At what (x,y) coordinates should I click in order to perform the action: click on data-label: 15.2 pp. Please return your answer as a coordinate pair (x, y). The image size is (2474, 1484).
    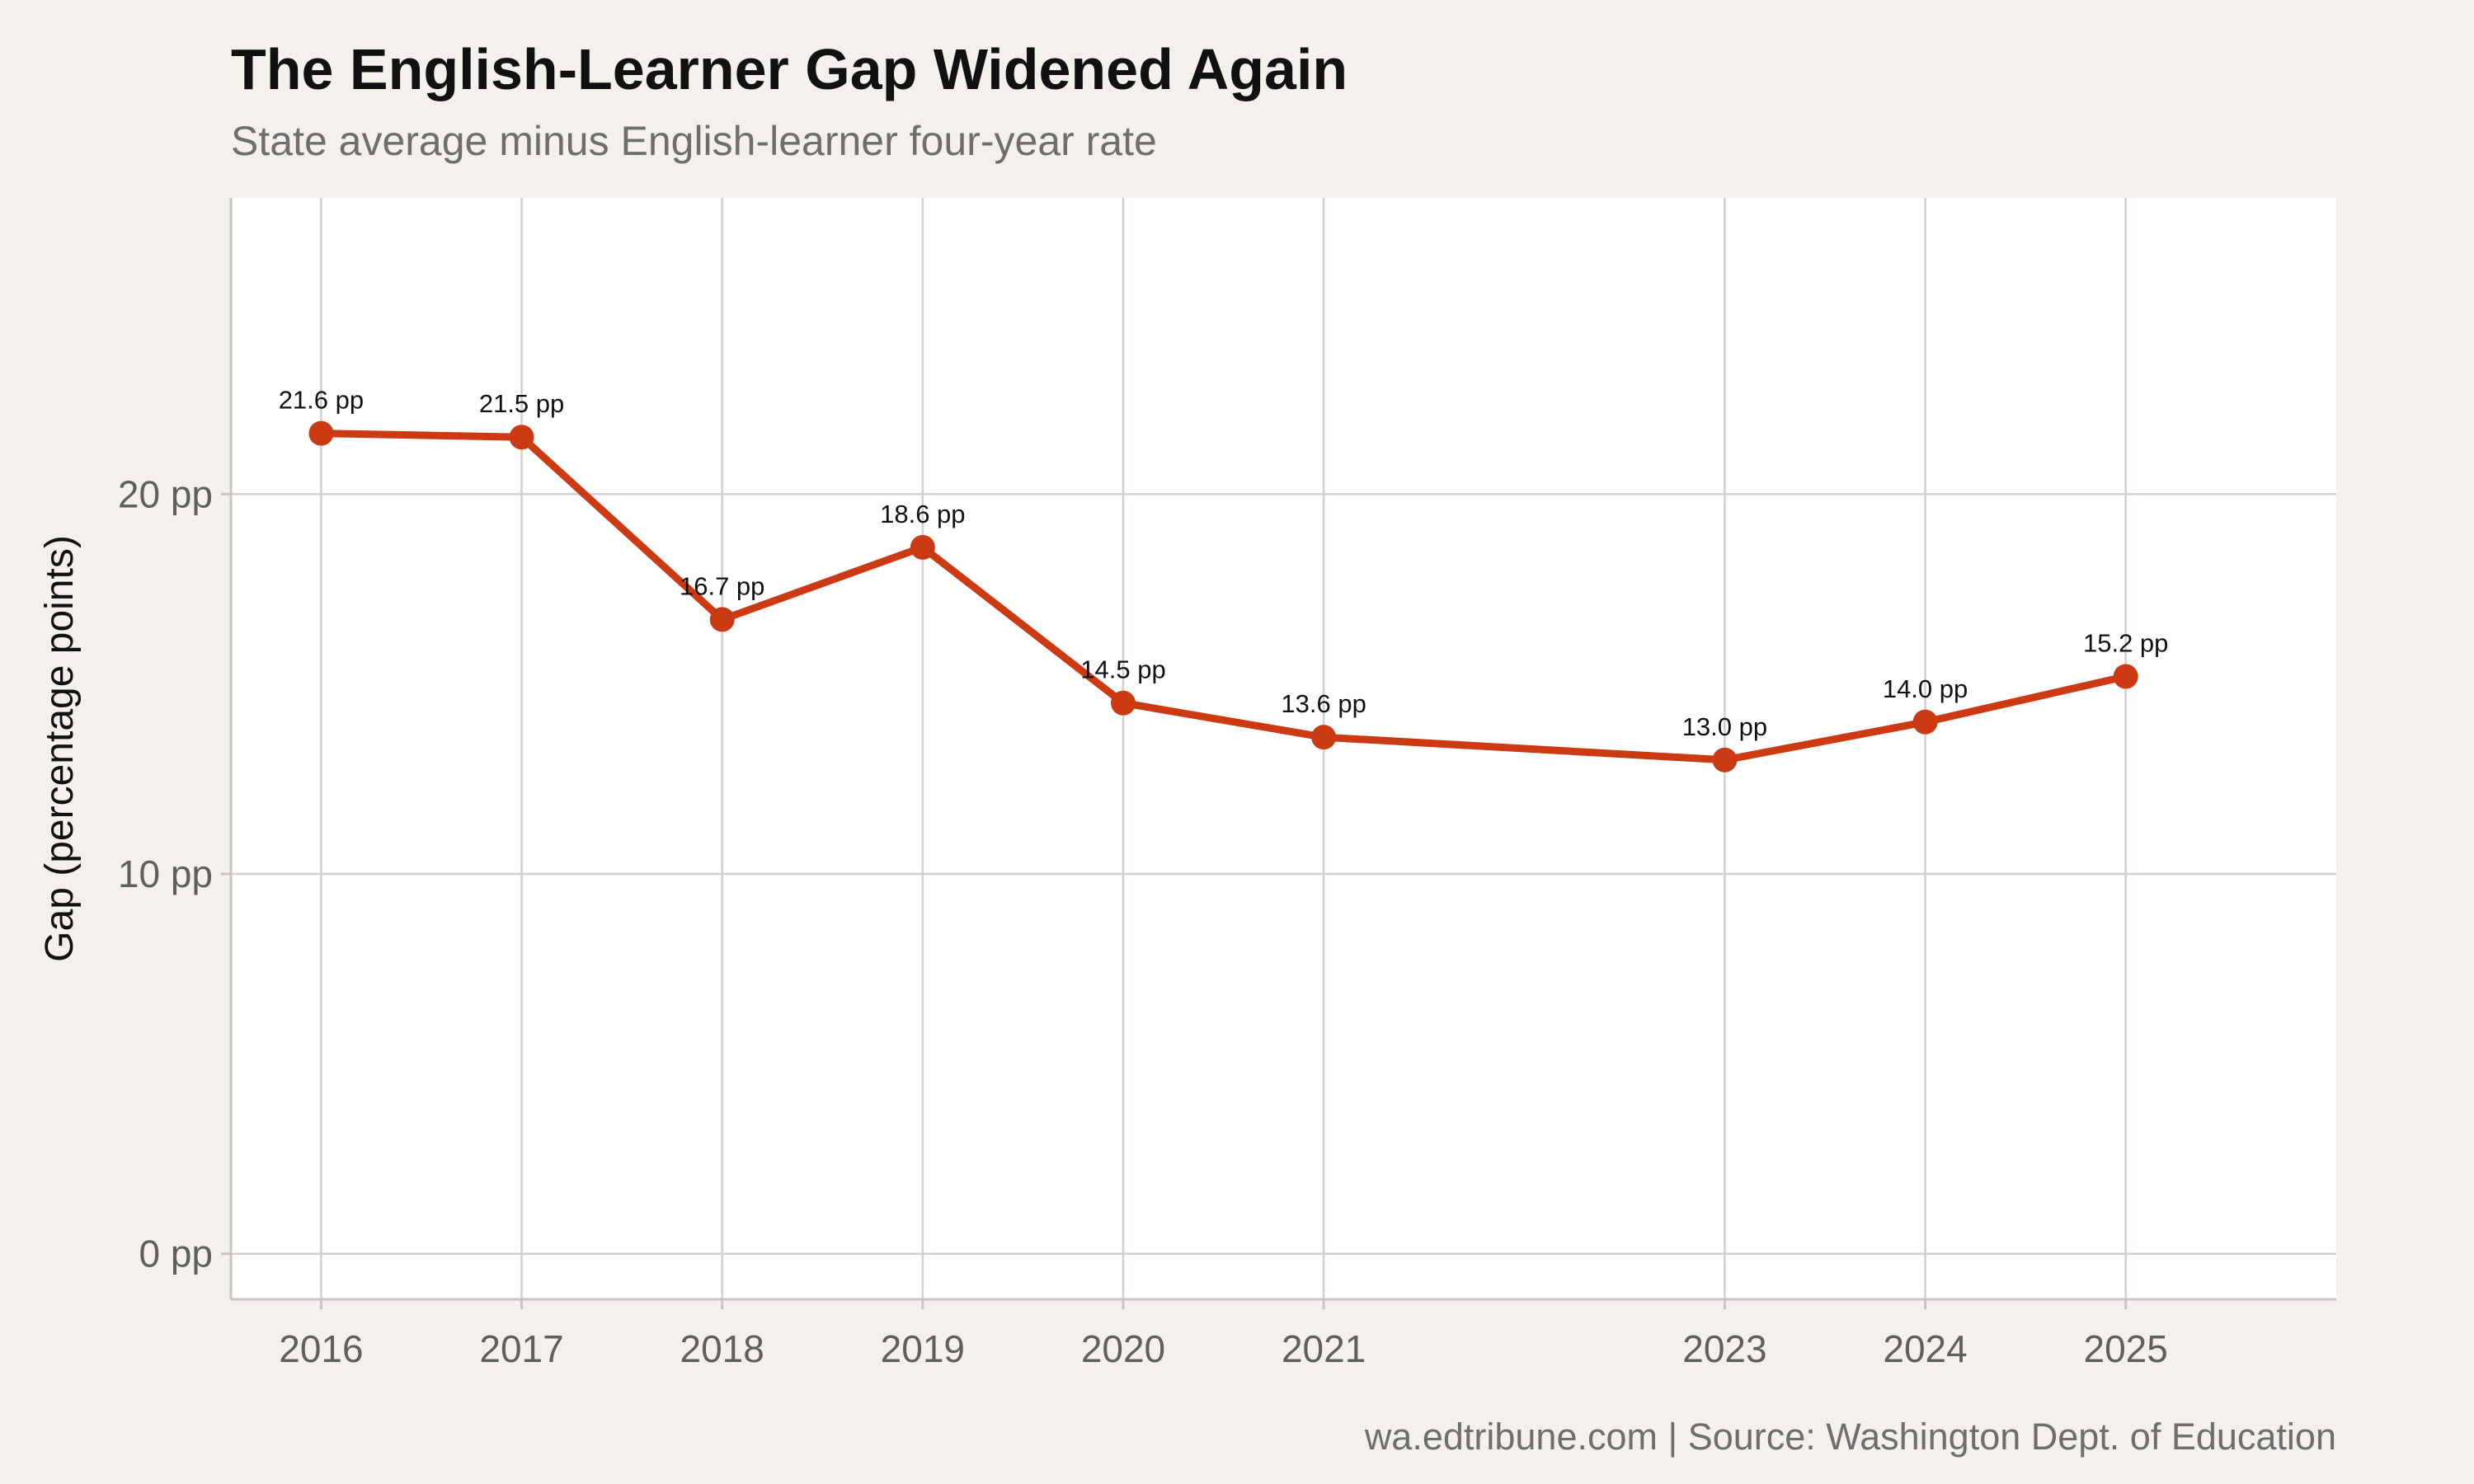
    Looking at the image, I should click on (2125, 642).